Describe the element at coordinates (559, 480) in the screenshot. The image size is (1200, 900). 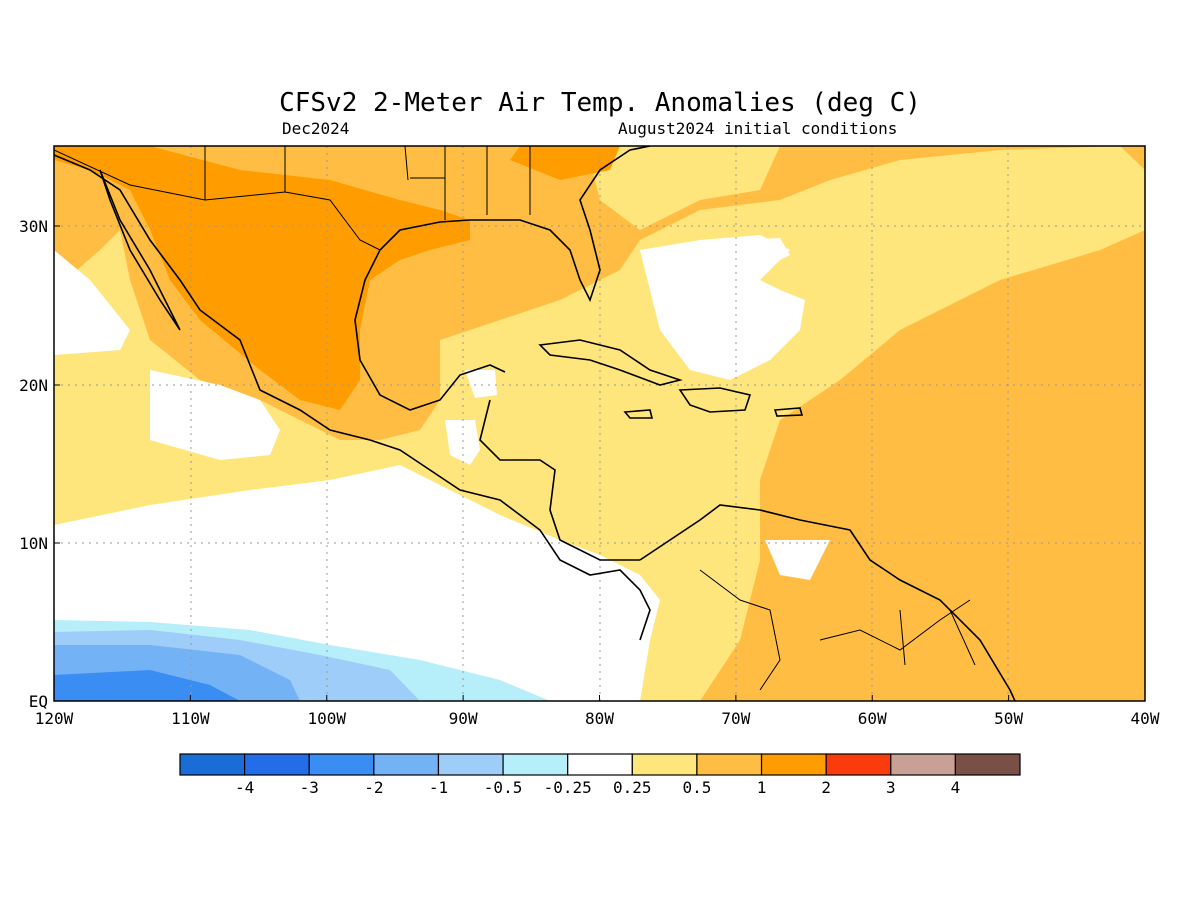
I see `coastline-central-america-caribbean` at that location.